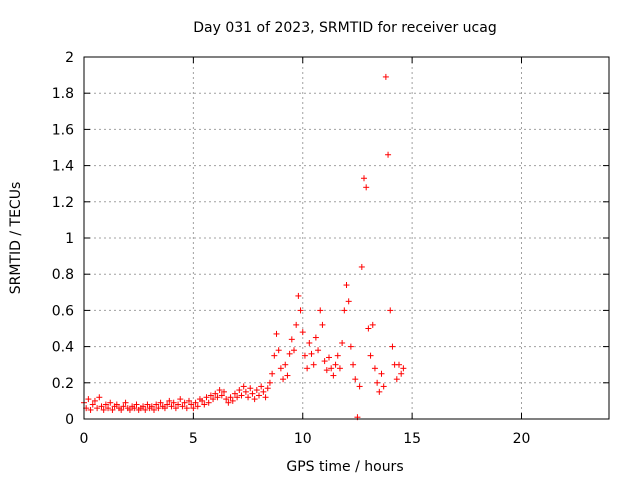 The image size is (640, 480). I want to click on y-tick-label: 1.4, so click(63, 167).